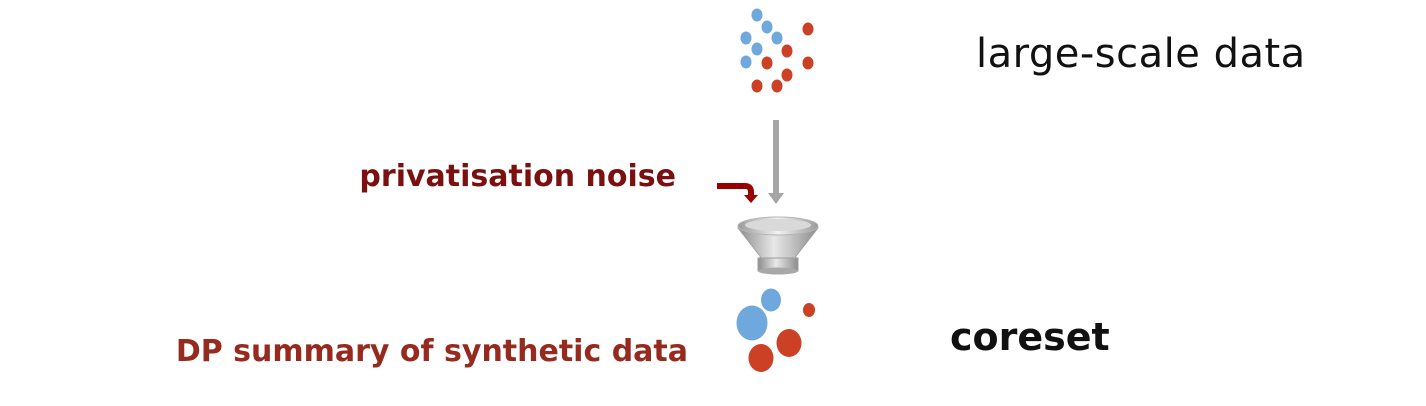 The height and width of the screenshot is (406, 1426). I want to click on coreset-points, so click(775, 330).